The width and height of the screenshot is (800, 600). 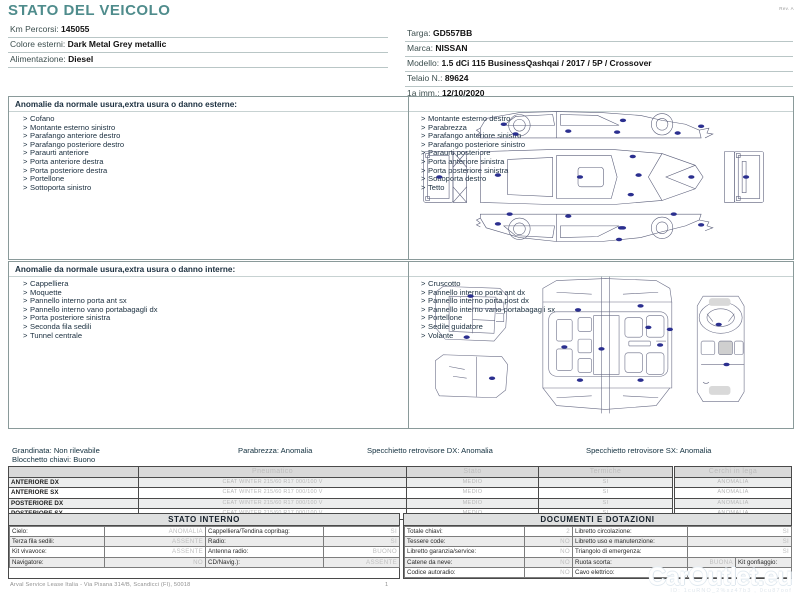 What do you see at coordinates (548, 562) in the screenshot?
I see `cell-value: NO` at bounding box center [548, 562].